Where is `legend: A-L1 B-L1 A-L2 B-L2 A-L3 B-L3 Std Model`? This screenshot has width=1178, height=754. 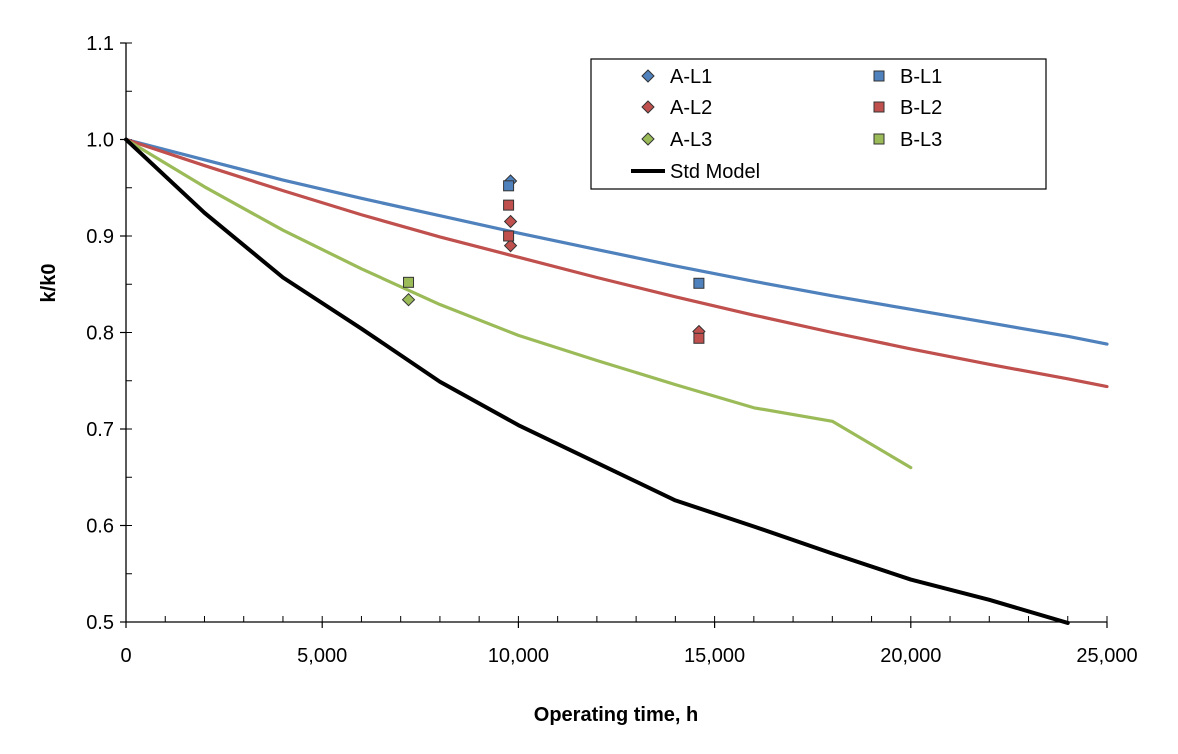 legend: A-L1 B-L1 A-L2 B-L2 A-L3 B-L3 Std Model is located at coordinates (818, 124).